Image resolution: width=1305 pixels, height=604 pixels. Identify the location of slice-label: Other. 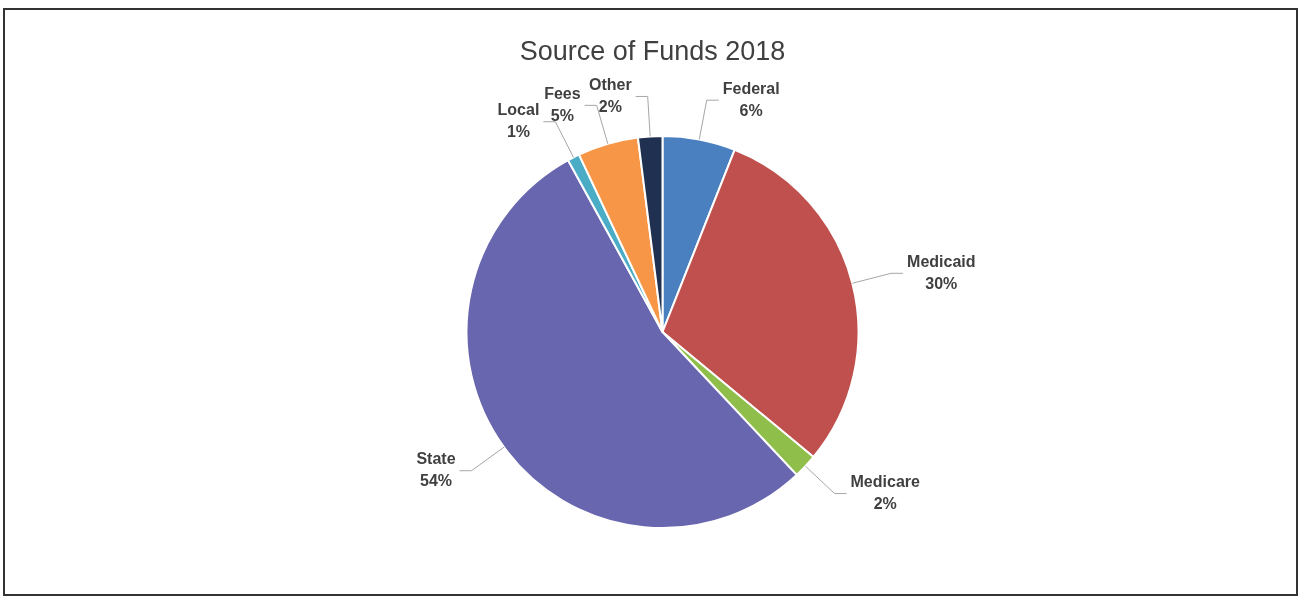
(610, 84).